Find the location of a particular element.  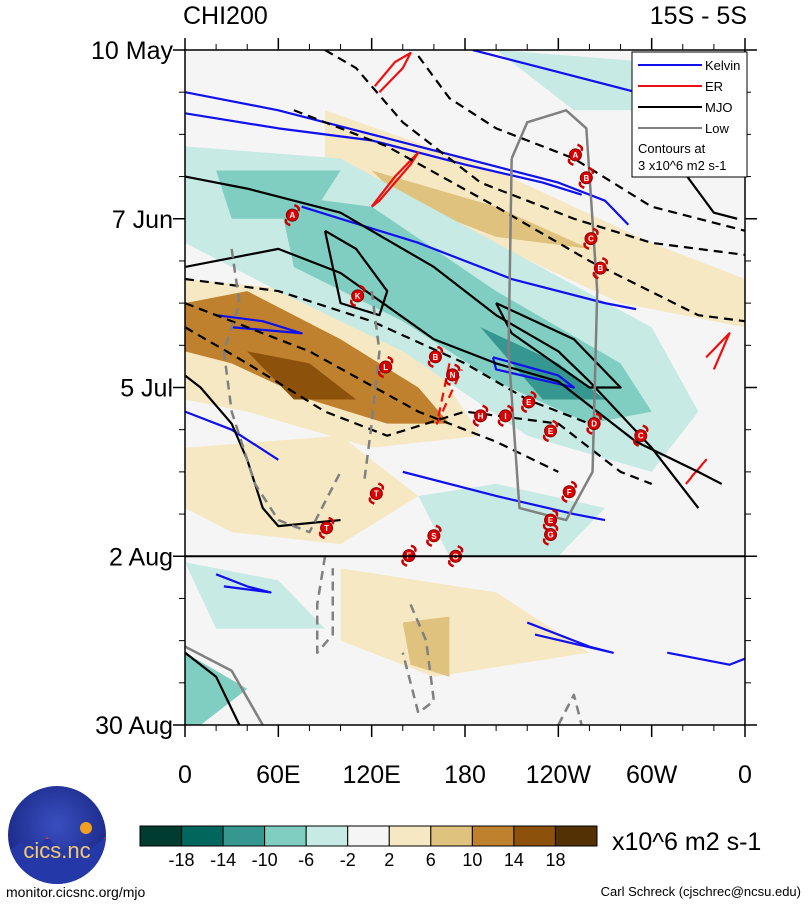

colorbar-label: 18 is located at coordinates (555, 860).